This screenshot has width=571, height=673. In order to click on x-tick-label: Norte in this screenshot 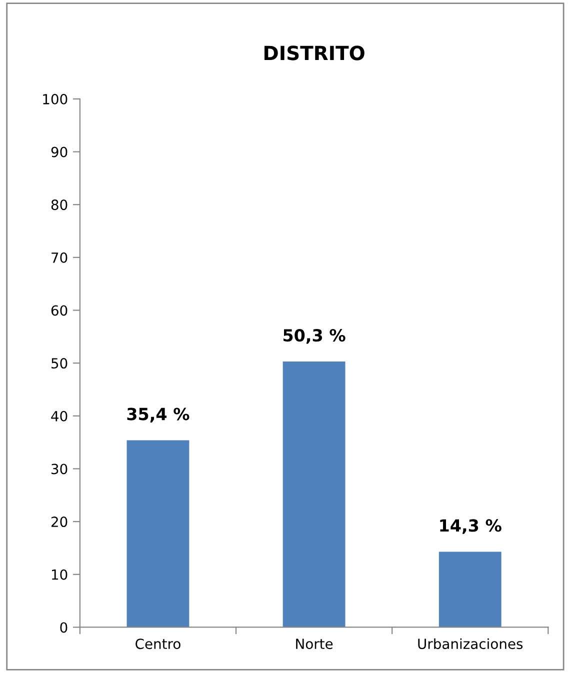, I will do `click(314, 644)`.